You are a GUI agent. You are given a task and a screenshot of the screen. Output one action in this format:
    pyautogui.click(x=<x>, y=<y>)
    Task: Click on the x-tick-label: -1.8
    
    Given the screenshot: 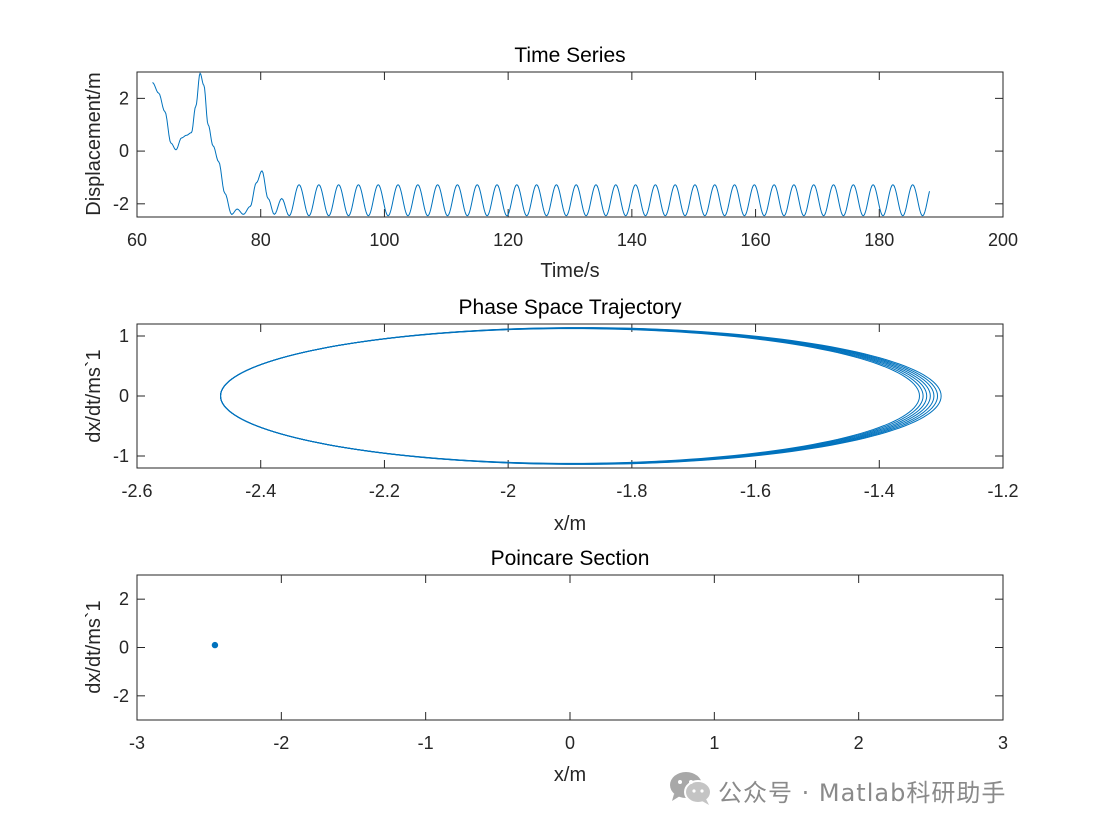 What is the action you would take?
    pyautogui.click(x=631, y=491)
    